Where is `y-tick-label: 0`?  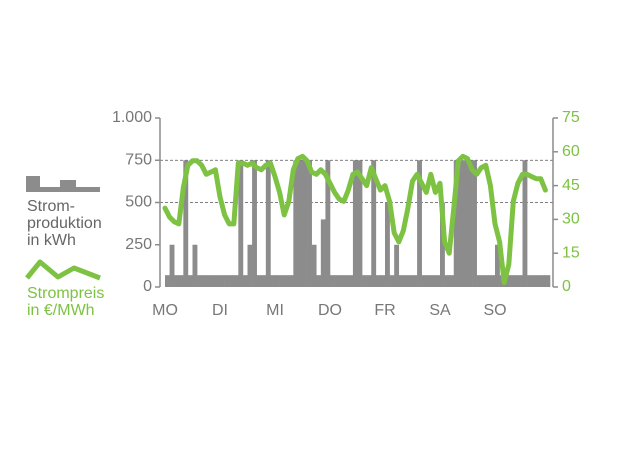 y-tick-label: 0 is located at coordinates (147, 286).